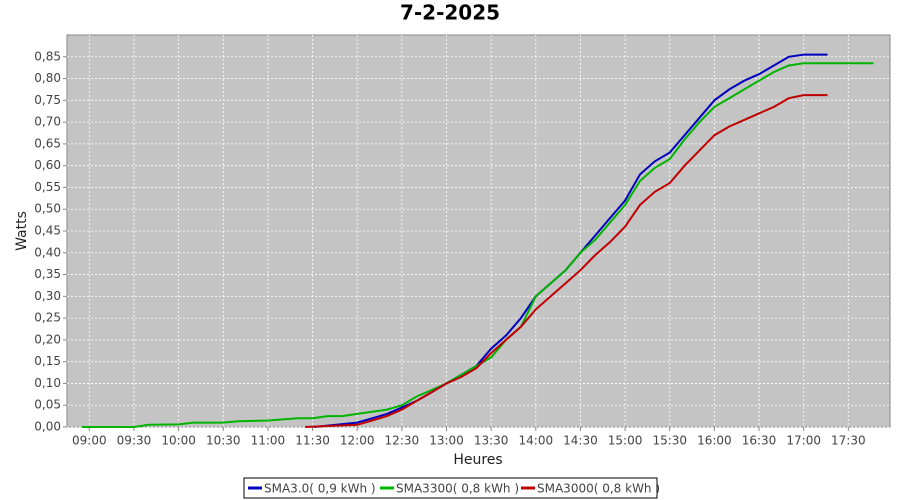 The width and height of the screenshot is (900, 500). Describe the element at coordinates (759, 441) in the screenshot. I see `x-tick-label: 16:30` at that location.